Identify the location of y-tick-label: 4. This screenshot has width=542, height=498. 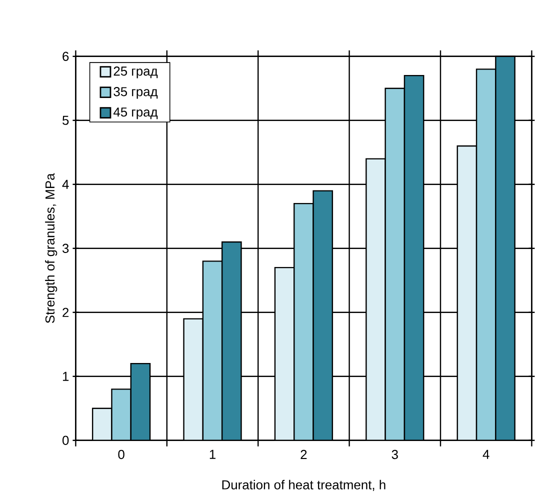
(65, 184).